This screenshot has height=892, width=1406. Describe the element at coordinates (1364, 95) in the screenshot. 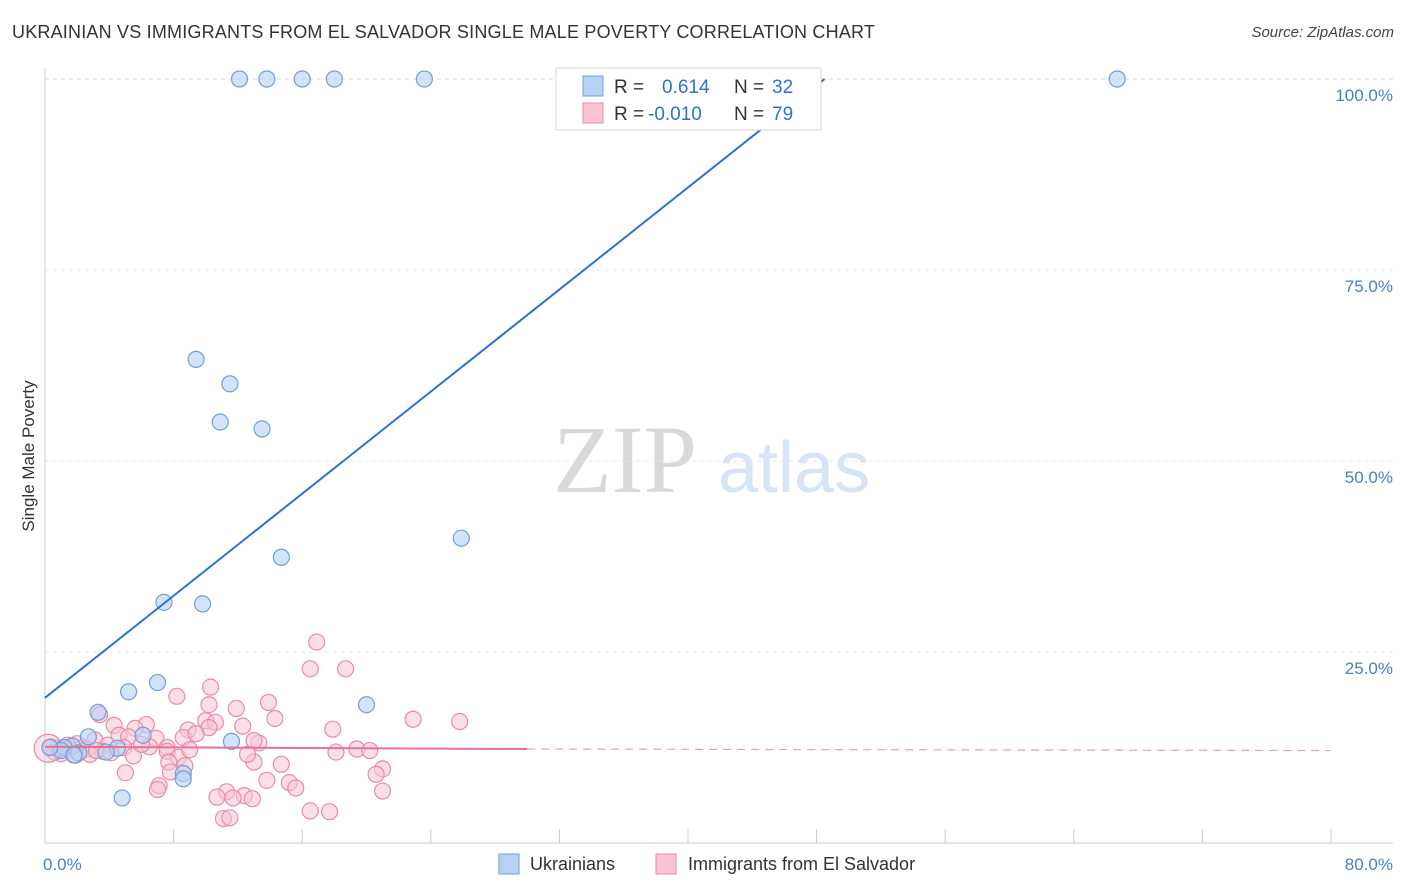

I see `y-tick-label: 100.0%` at that location.